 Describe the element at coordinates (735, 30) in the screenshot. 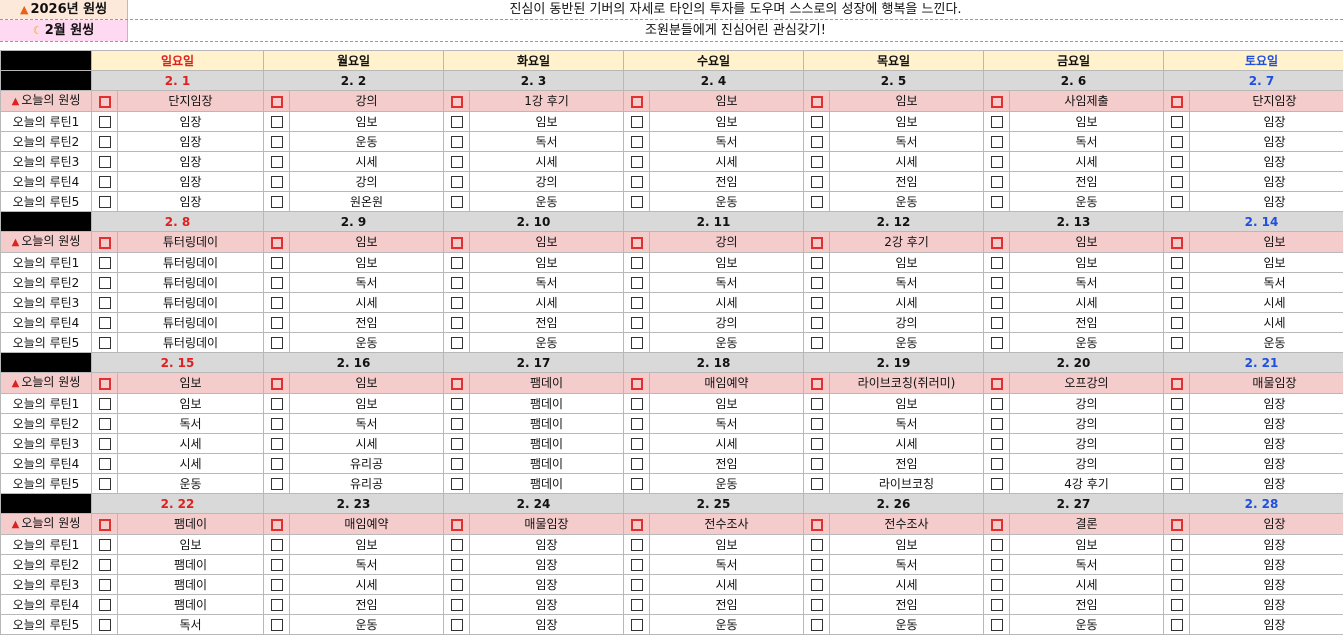

I see `month-onething-text: 조원분들에게 진심어린 관심갖기!` at that location.